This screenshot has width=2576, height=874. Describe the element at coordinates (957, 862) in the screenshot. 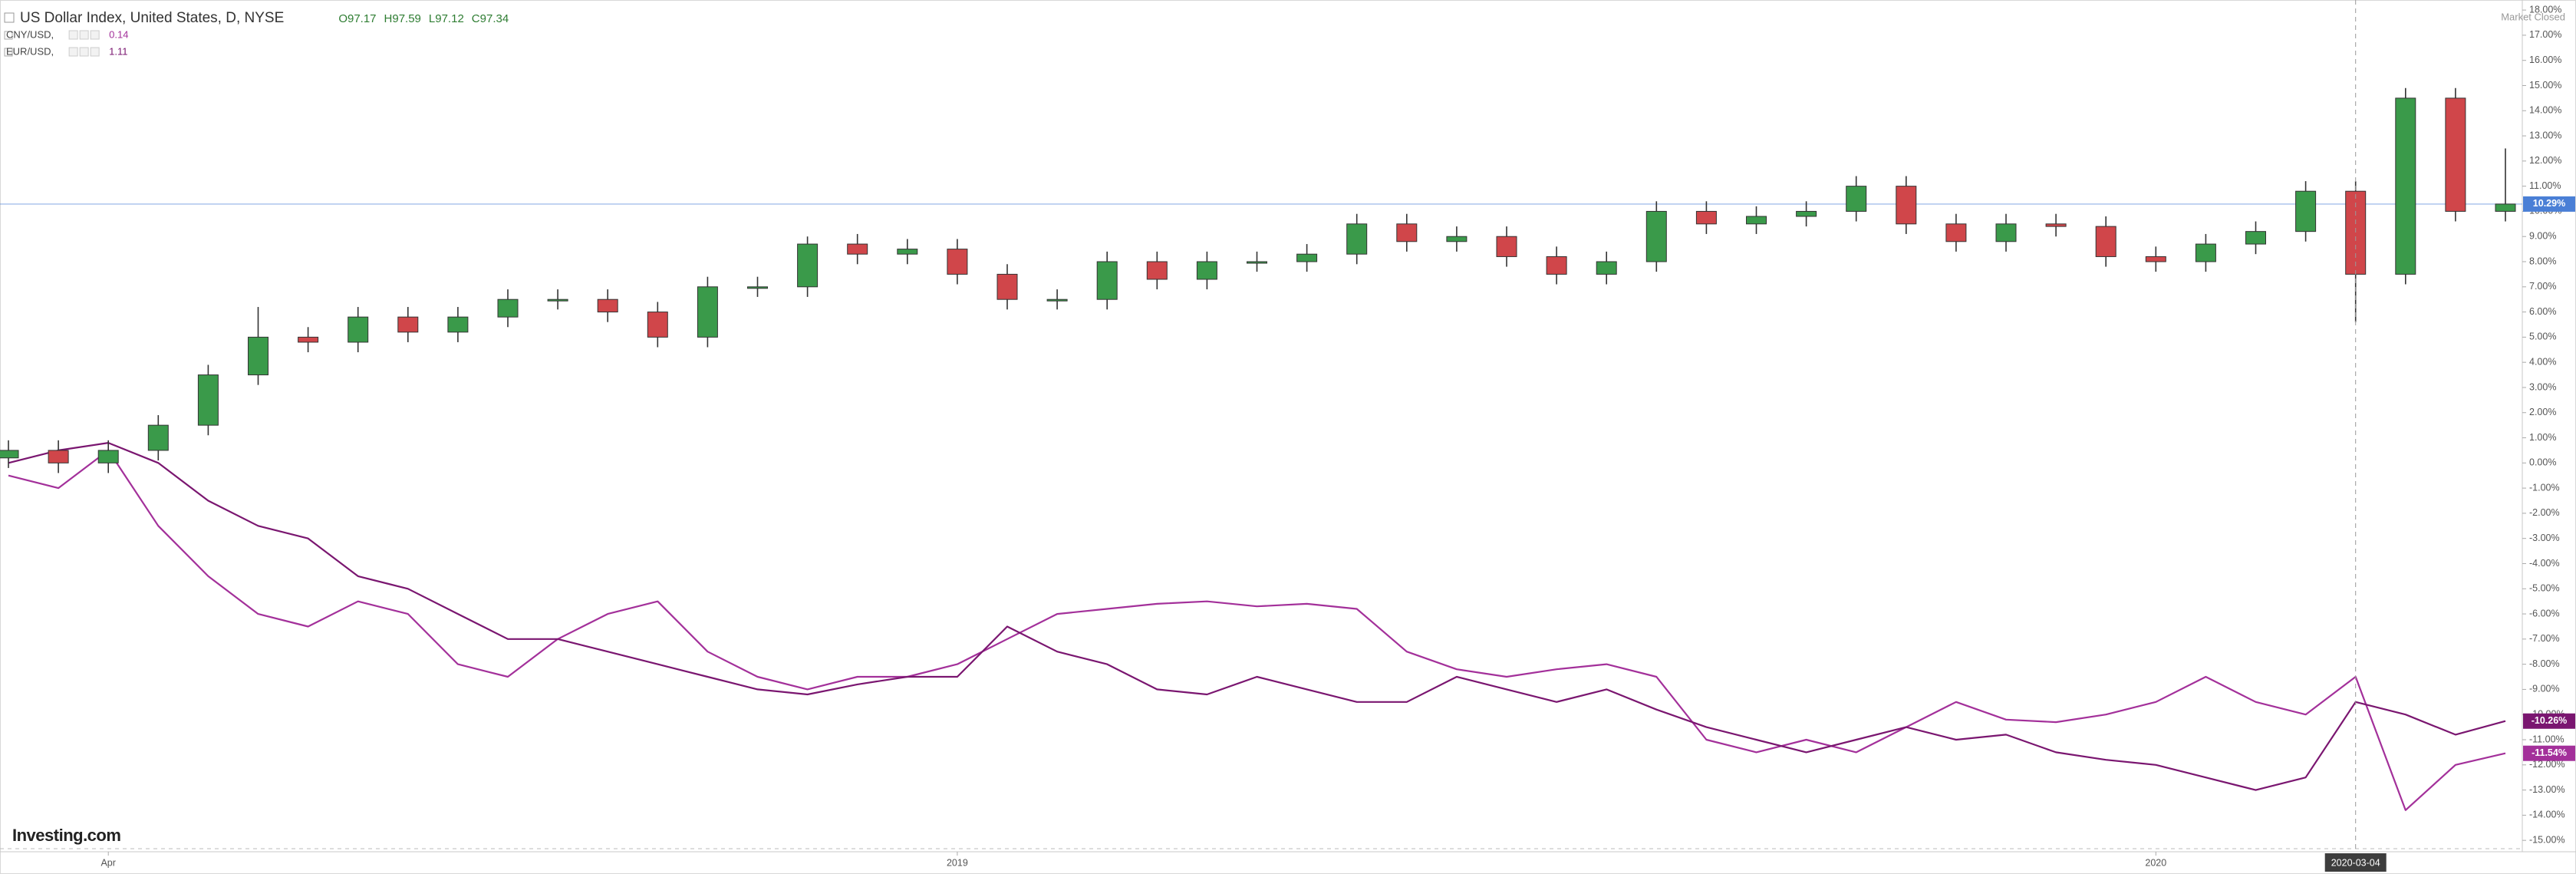

I see `x-tick-label: 2019` at that location.